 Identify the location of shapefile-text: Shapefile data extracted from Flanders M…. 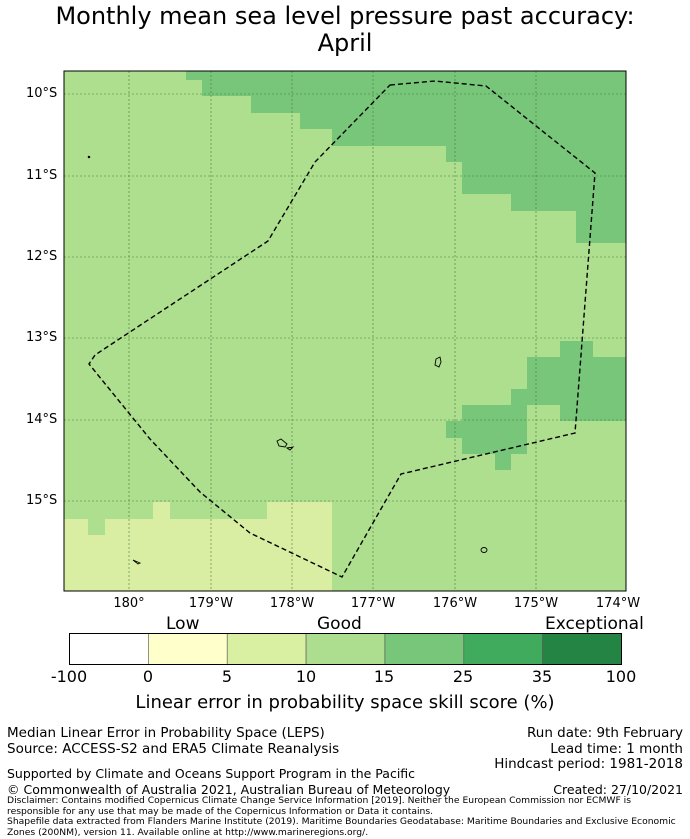
(341, 827).